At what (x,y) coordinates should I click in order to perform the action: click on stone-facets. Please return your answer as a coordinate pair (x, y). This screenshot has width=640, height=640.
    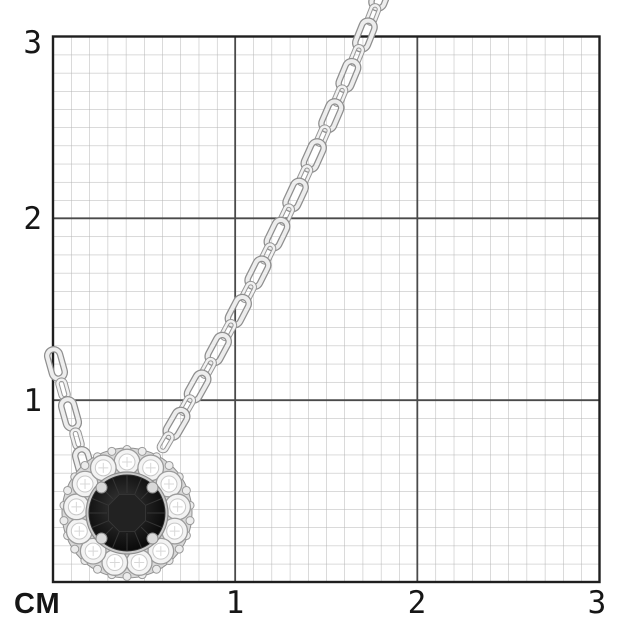
    Looking at the image, I should click on (127, 513).